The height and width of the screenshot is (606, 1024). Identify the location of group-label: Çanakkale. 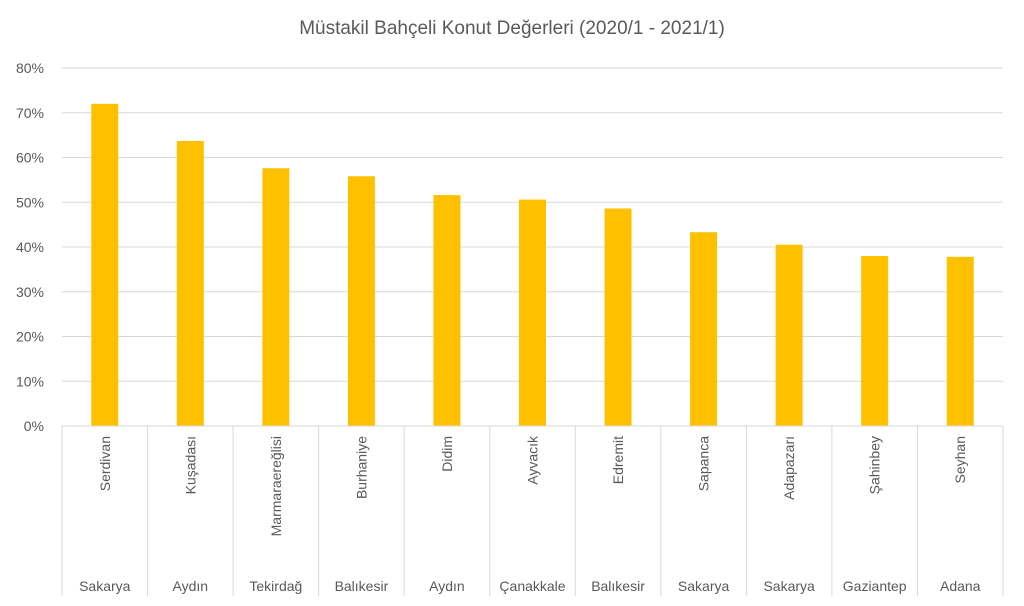
(532, 586).